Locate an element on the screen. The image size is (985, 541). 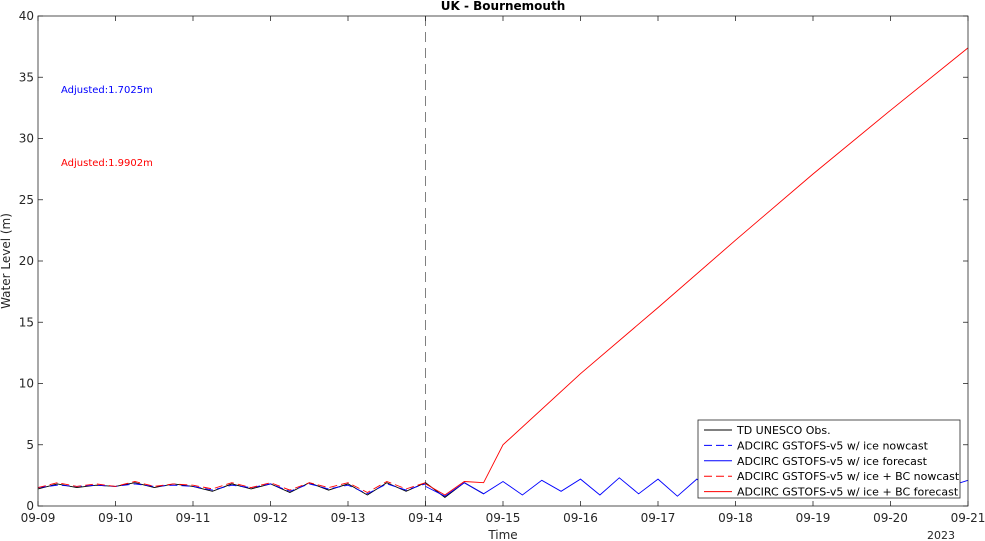
y-tick-label: 30 is located at coordinates (26, 139).